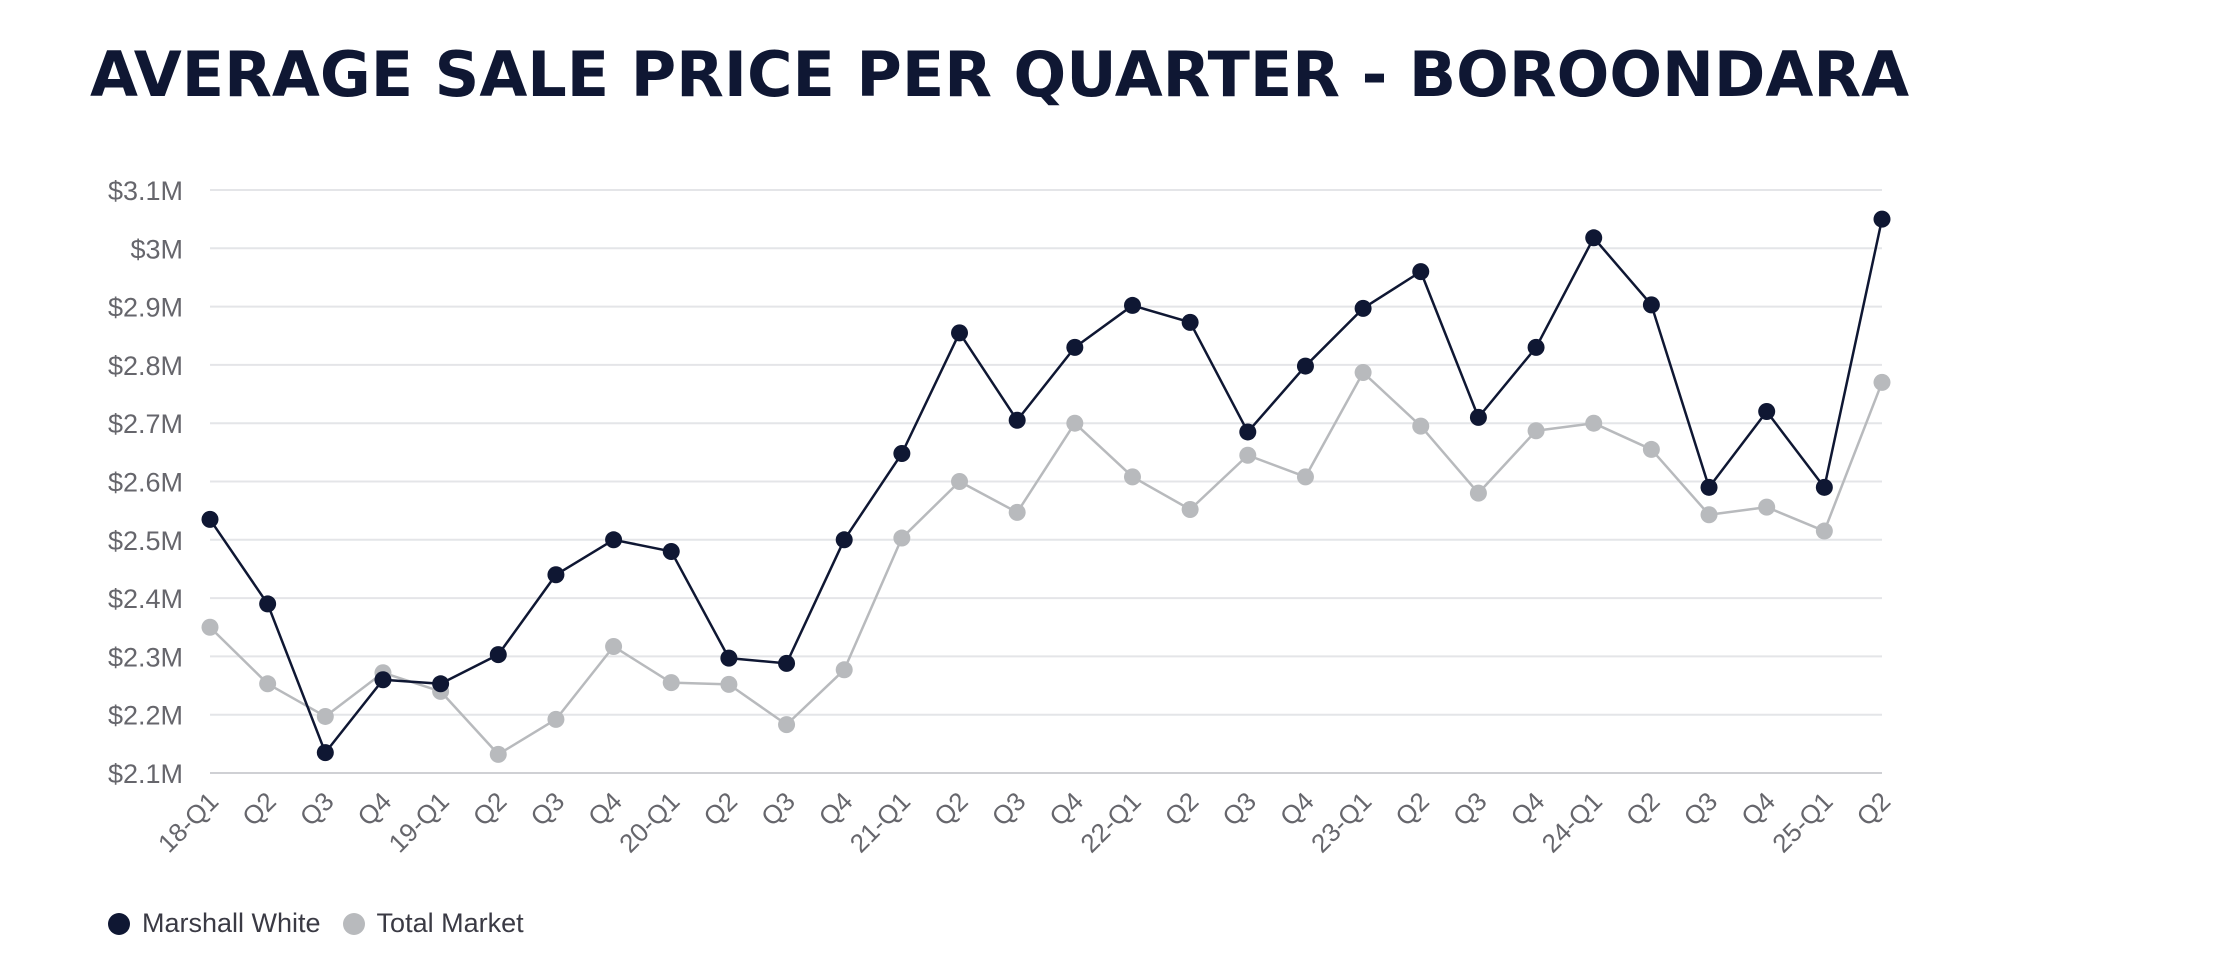 The image size is (2213, 961). I want to click on y-tick-label: $2.3M, so click(145, 657).